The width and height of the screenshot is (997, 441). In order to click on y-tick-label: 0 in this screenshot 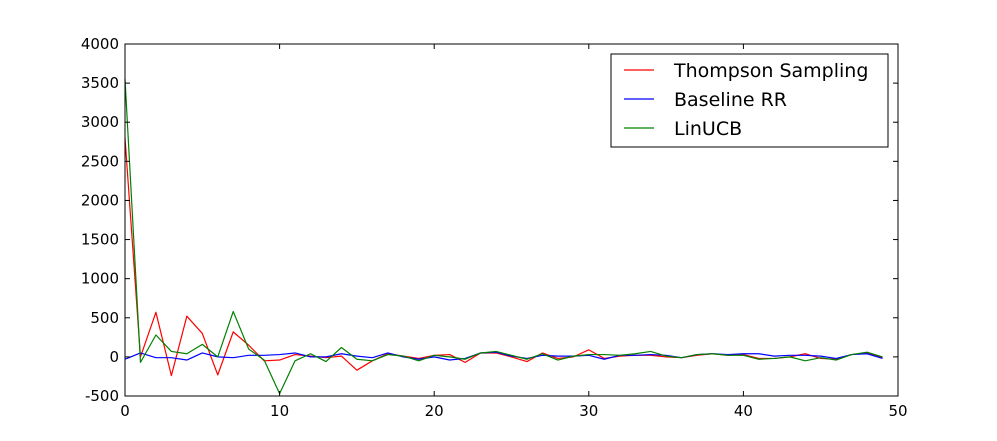, I will do `click(114, 357)`.